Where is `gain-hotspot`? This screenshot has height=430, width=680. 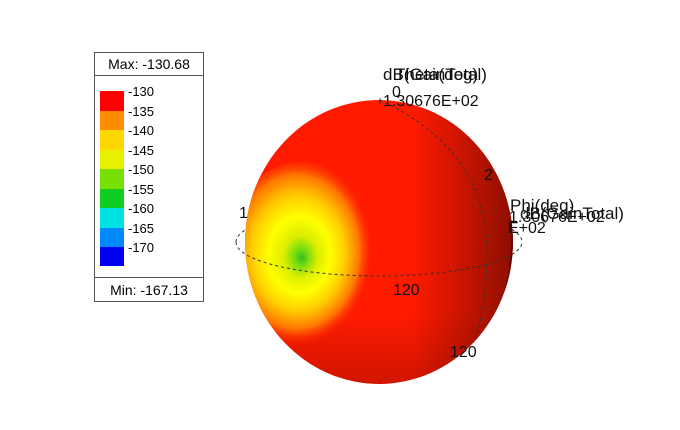
gain-hotspot is located at coordinates (312, 258).